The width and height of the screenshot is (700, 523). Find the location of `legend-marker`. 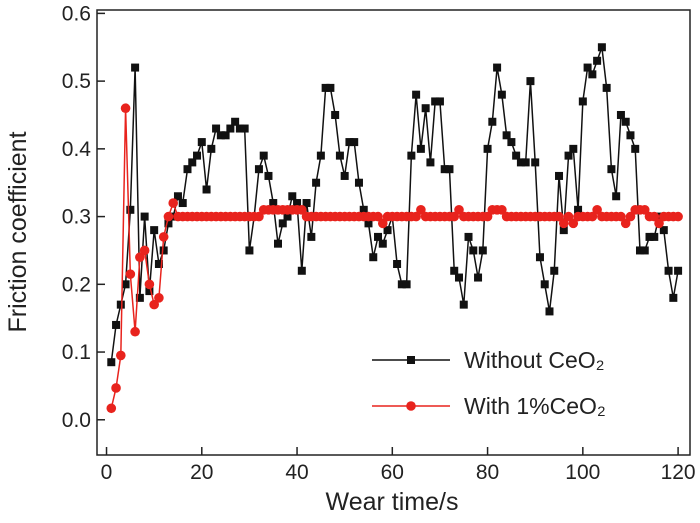

legend-marker is located at coordinates (411, 406).